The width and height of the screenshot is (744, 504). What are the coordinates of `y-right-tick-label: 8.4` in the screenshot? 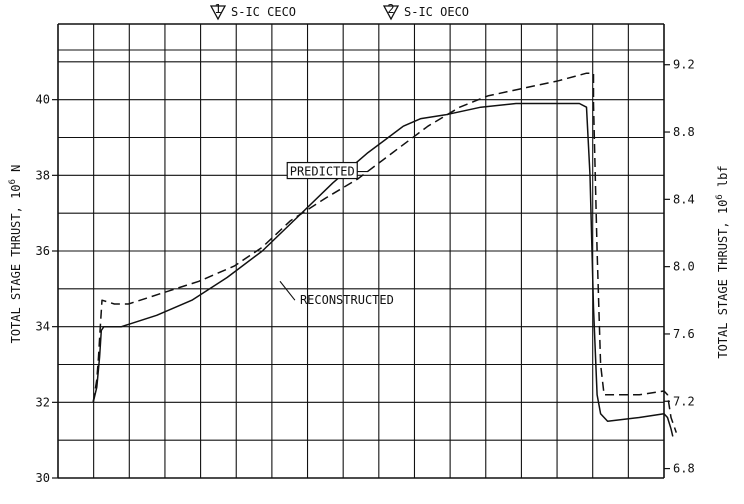 It's located at (684, 199).